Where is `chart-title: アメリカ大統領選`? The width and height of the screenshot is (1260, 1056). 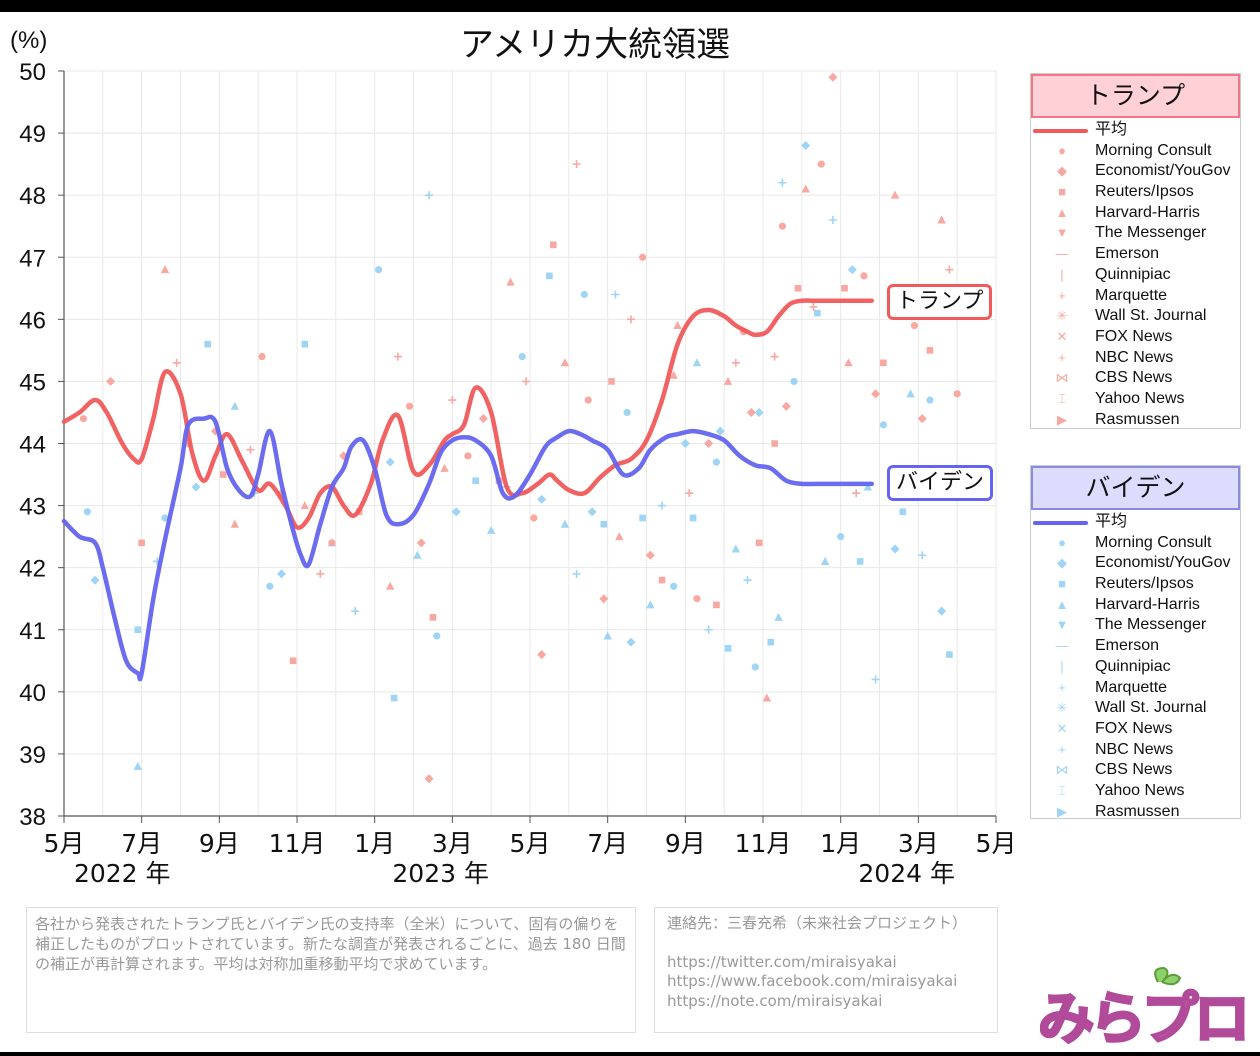 chart-title: アメリカ大統領選 is located at coordinates (595, 45).